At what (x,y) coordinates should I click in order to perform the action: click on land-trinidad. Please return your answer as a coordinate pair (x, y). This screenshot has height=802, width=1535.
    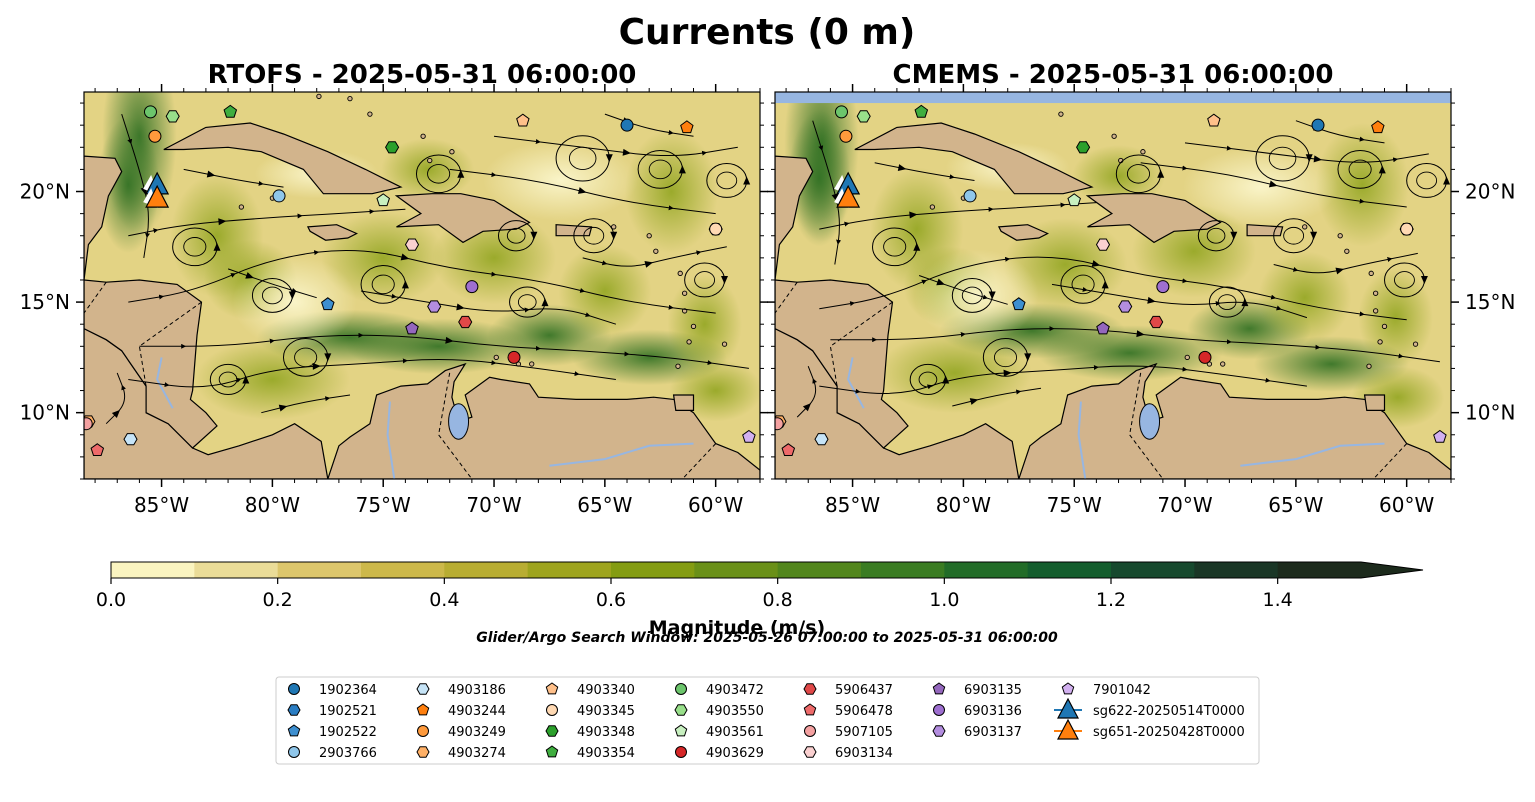
    Looking at the image, I should click on (683, 402).